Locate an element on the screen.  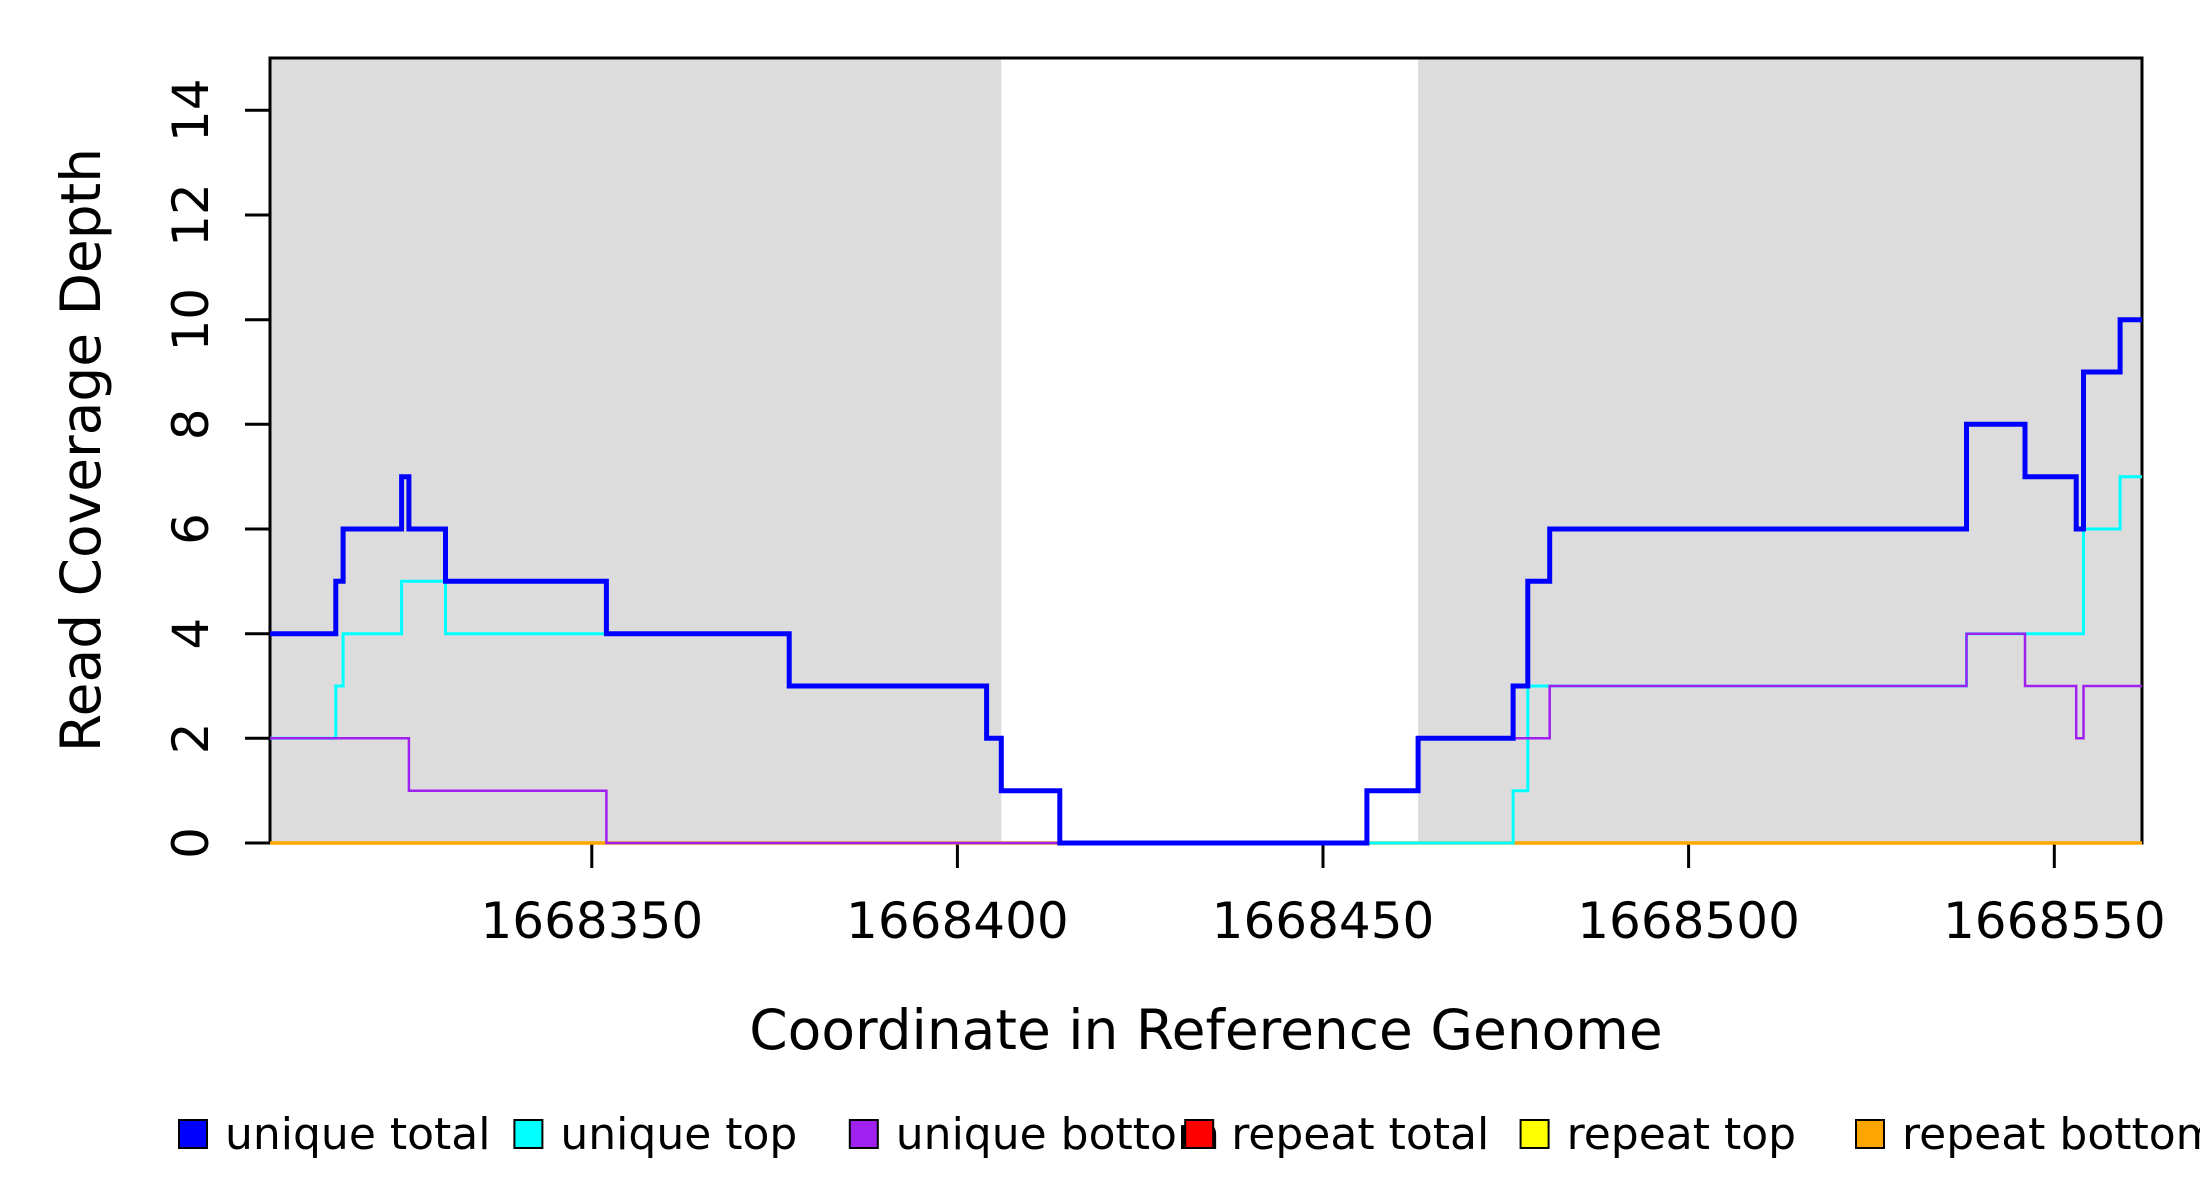
legend-item-unique-top: unique top is located at coordinates (655, 1134).